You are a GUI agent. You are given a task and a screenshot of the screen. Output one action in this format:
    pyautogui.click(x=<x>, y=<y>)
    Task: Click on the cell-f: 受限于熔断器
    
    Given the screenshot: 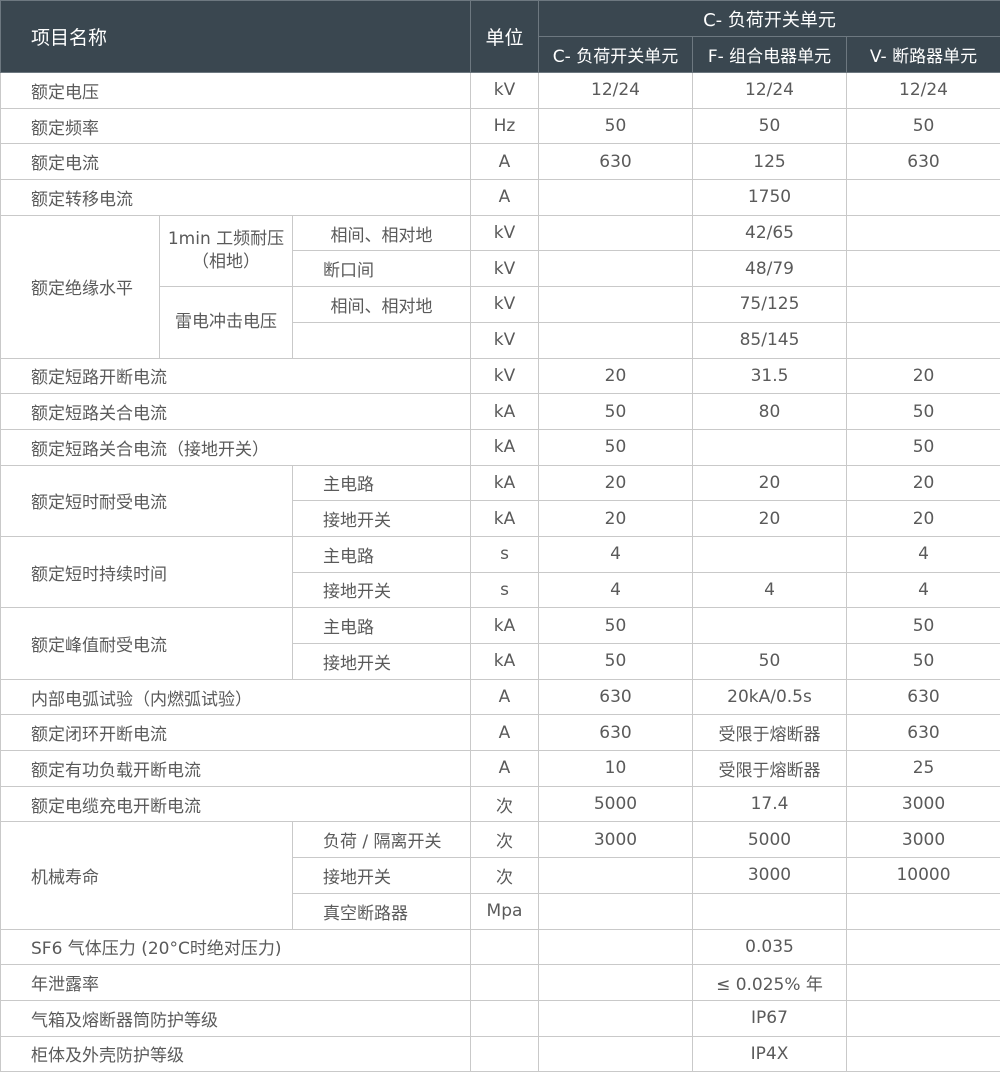 What is the action you would take?
    pyautogui.click(x=770, y=769)
    